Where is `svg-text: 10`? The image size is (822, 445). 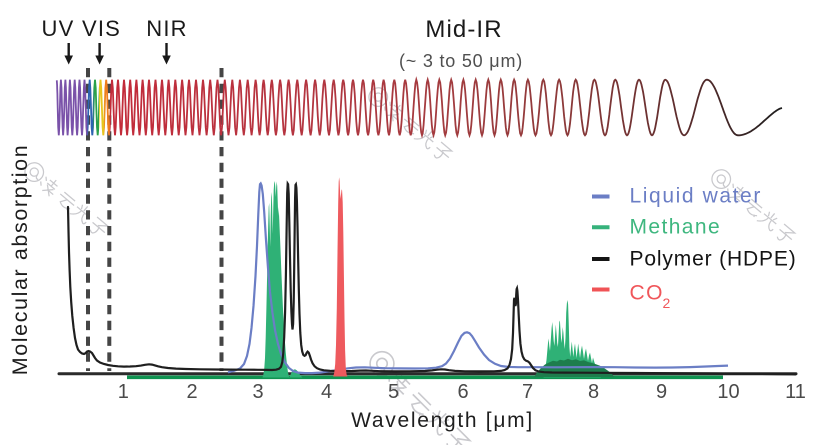
svg-text: 10 is located at coordinates (728, 392).